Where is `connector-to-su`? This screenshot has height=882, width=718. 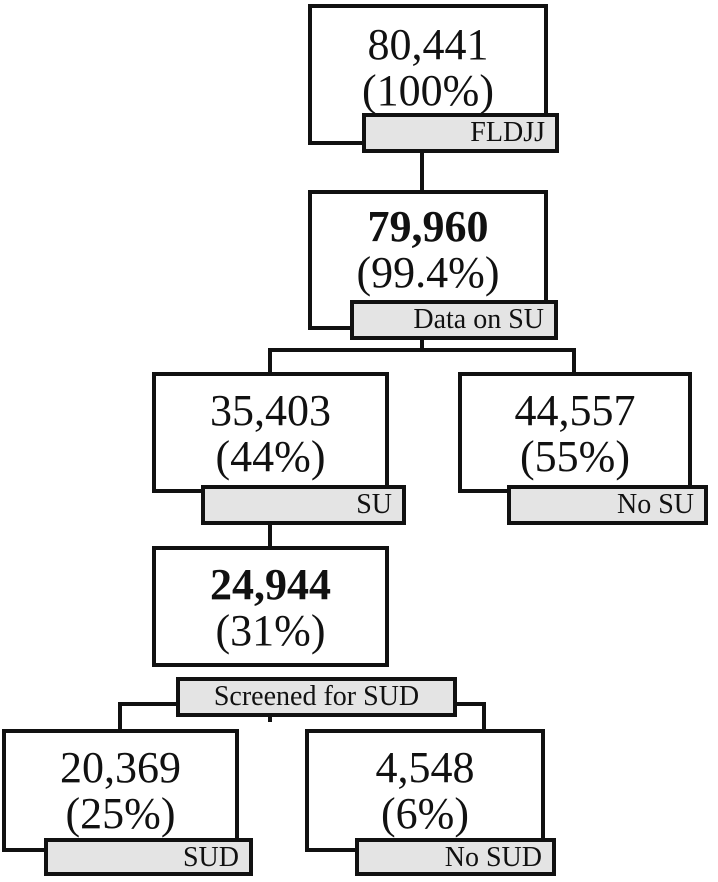
connector-to-su is located at coordinates (270, 361).